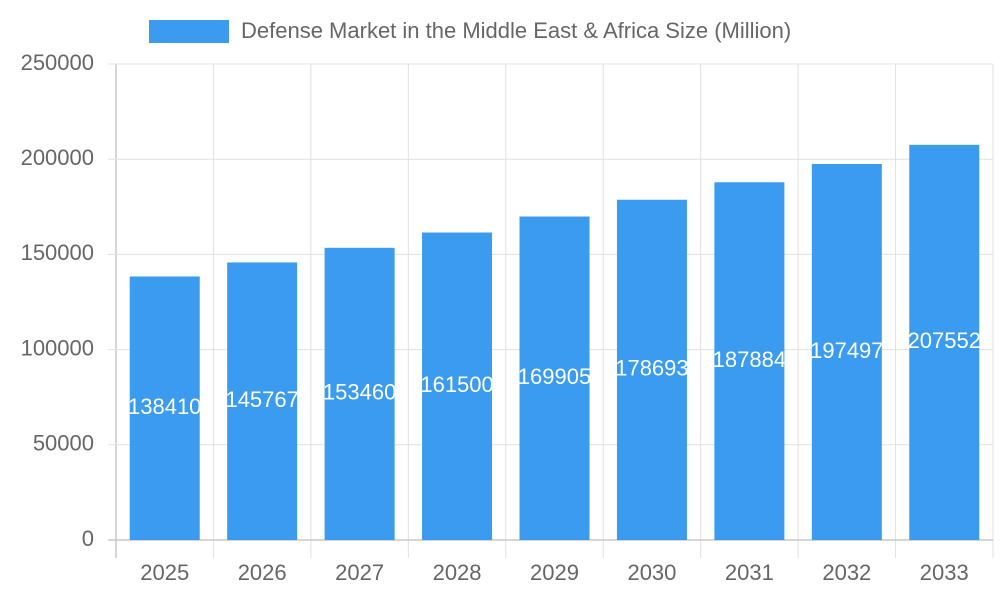  Describe the element at coordinates (749, 572) in the screenshot. I see `x-tick-label: 2031` at that location.